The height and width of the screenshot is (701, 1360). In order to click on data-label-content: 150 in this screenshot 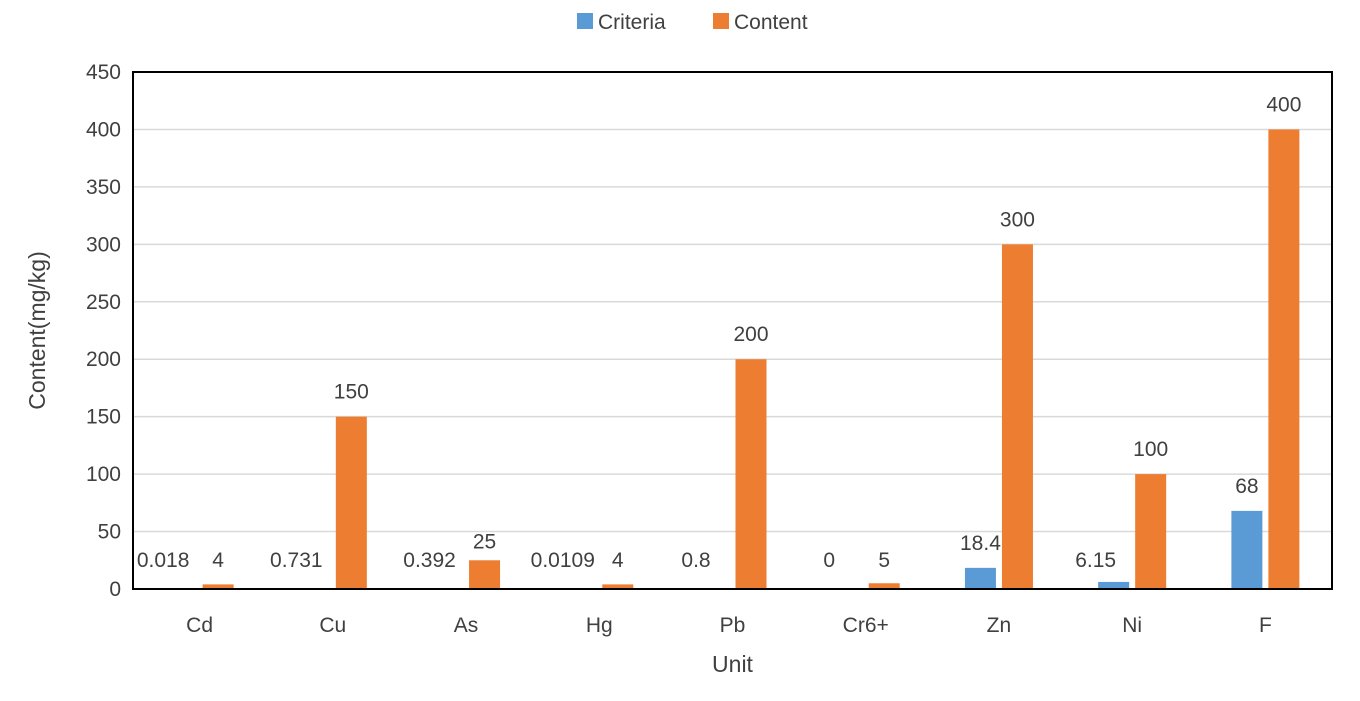, I will do `click(351, 392)`.